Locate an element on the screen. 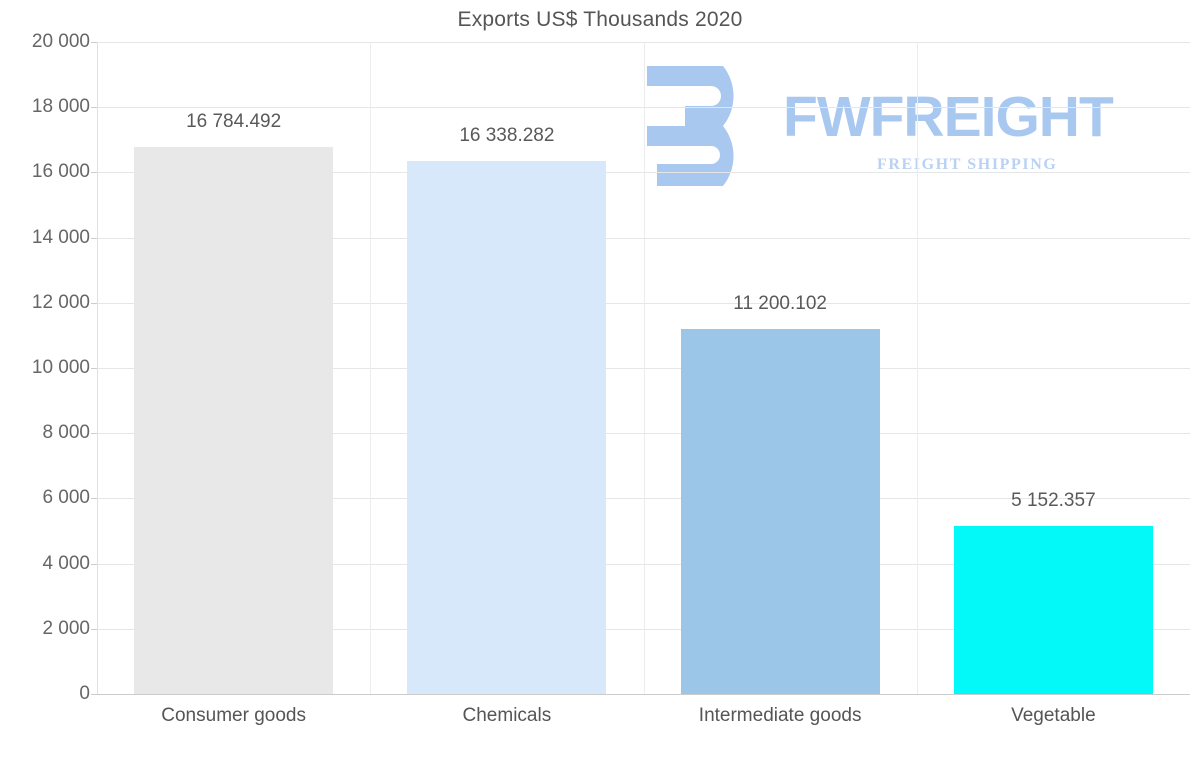 The width and height of the screenshot is (1200, 763). y-axis-label: 16 000 is located at coordinates (60, 172).